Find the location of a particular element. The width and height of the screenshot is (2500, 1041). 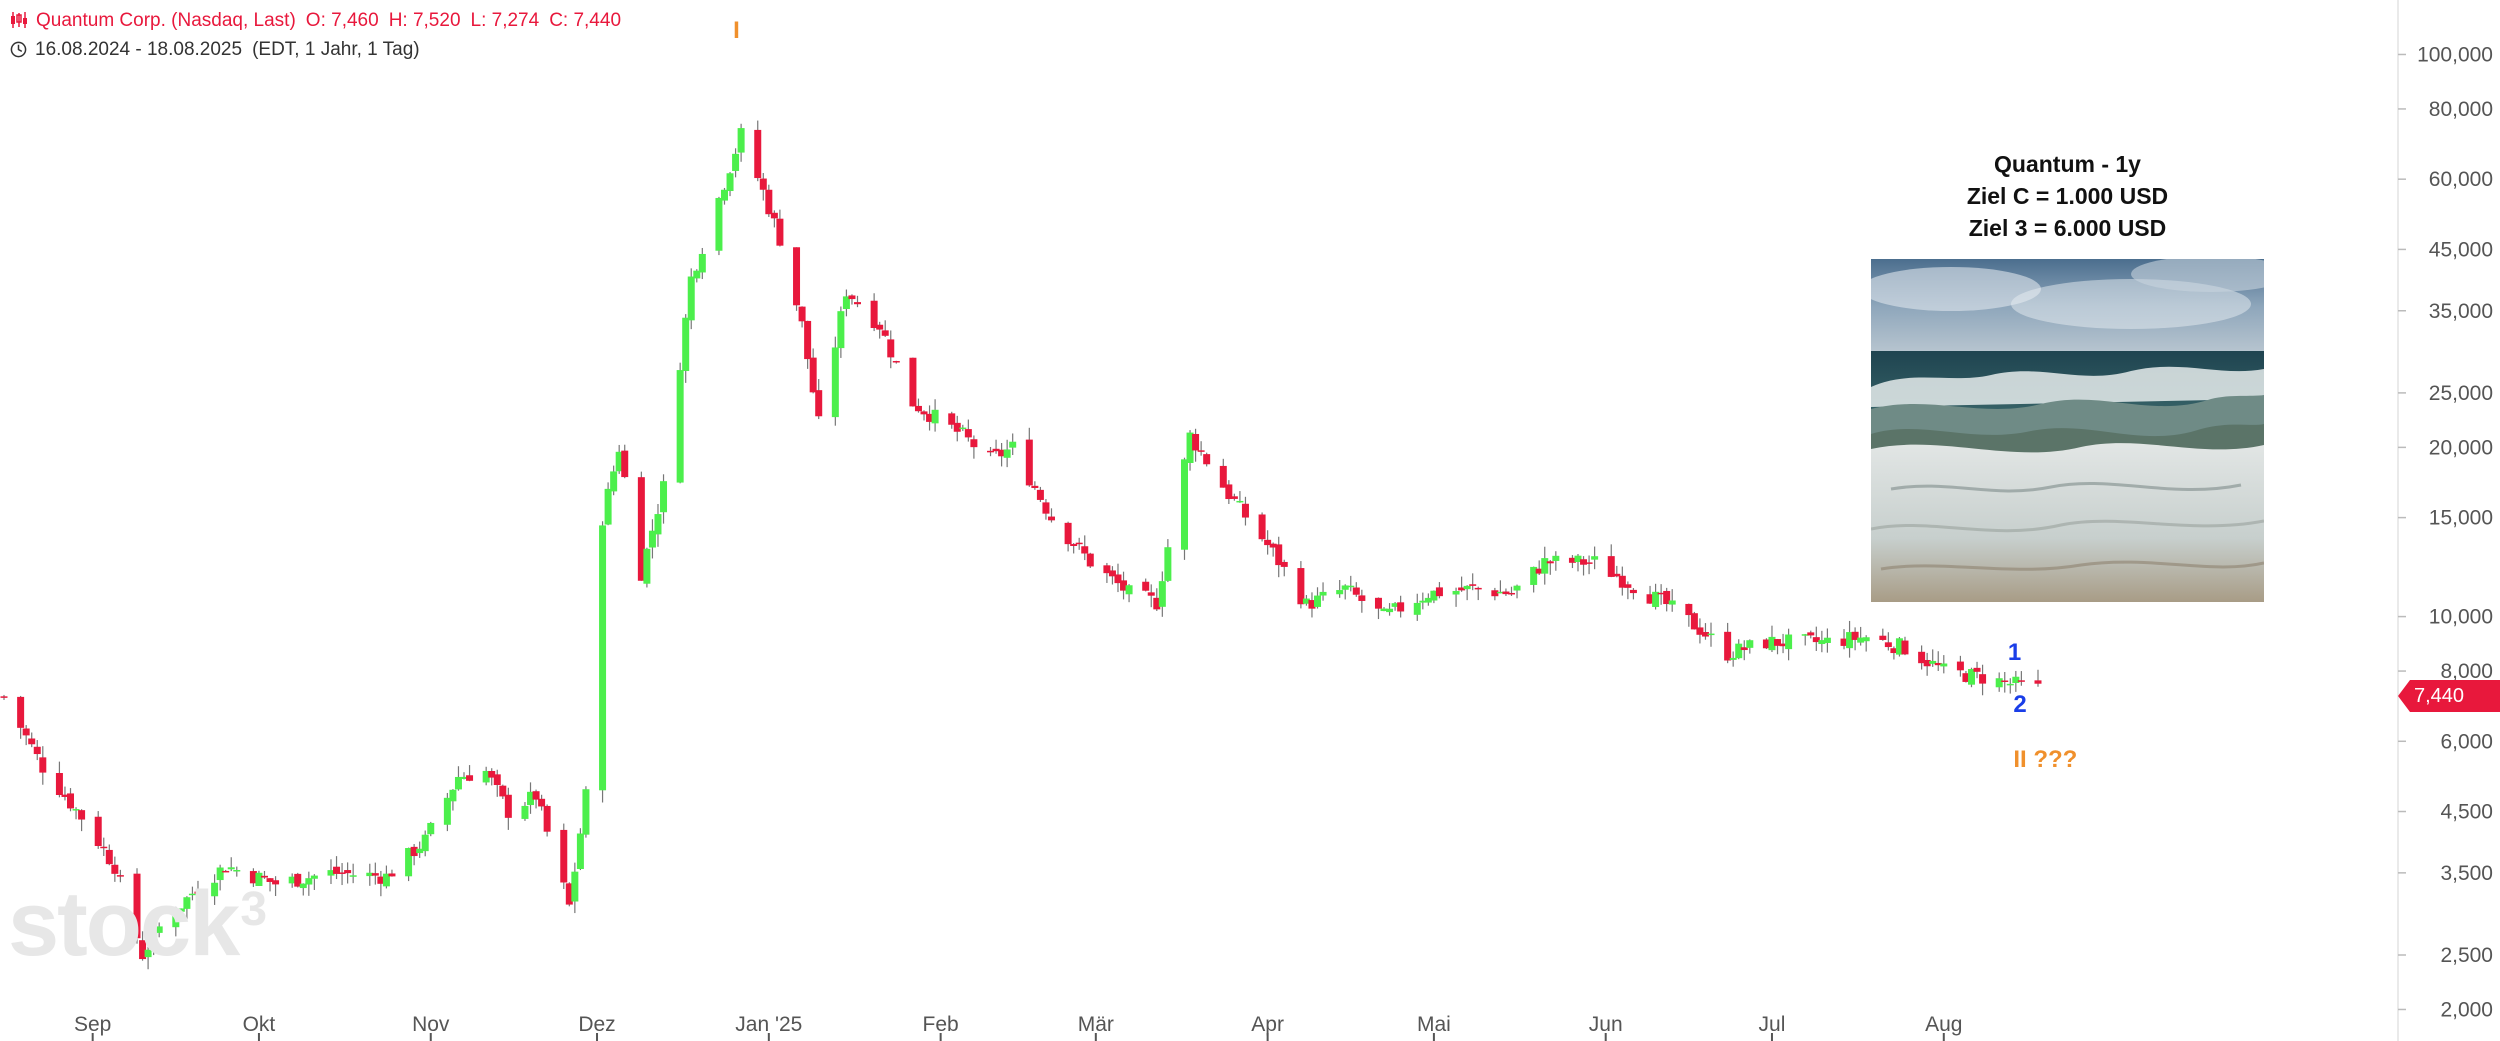

x-tick-label: Dez is located at coordinates (596, 1024).